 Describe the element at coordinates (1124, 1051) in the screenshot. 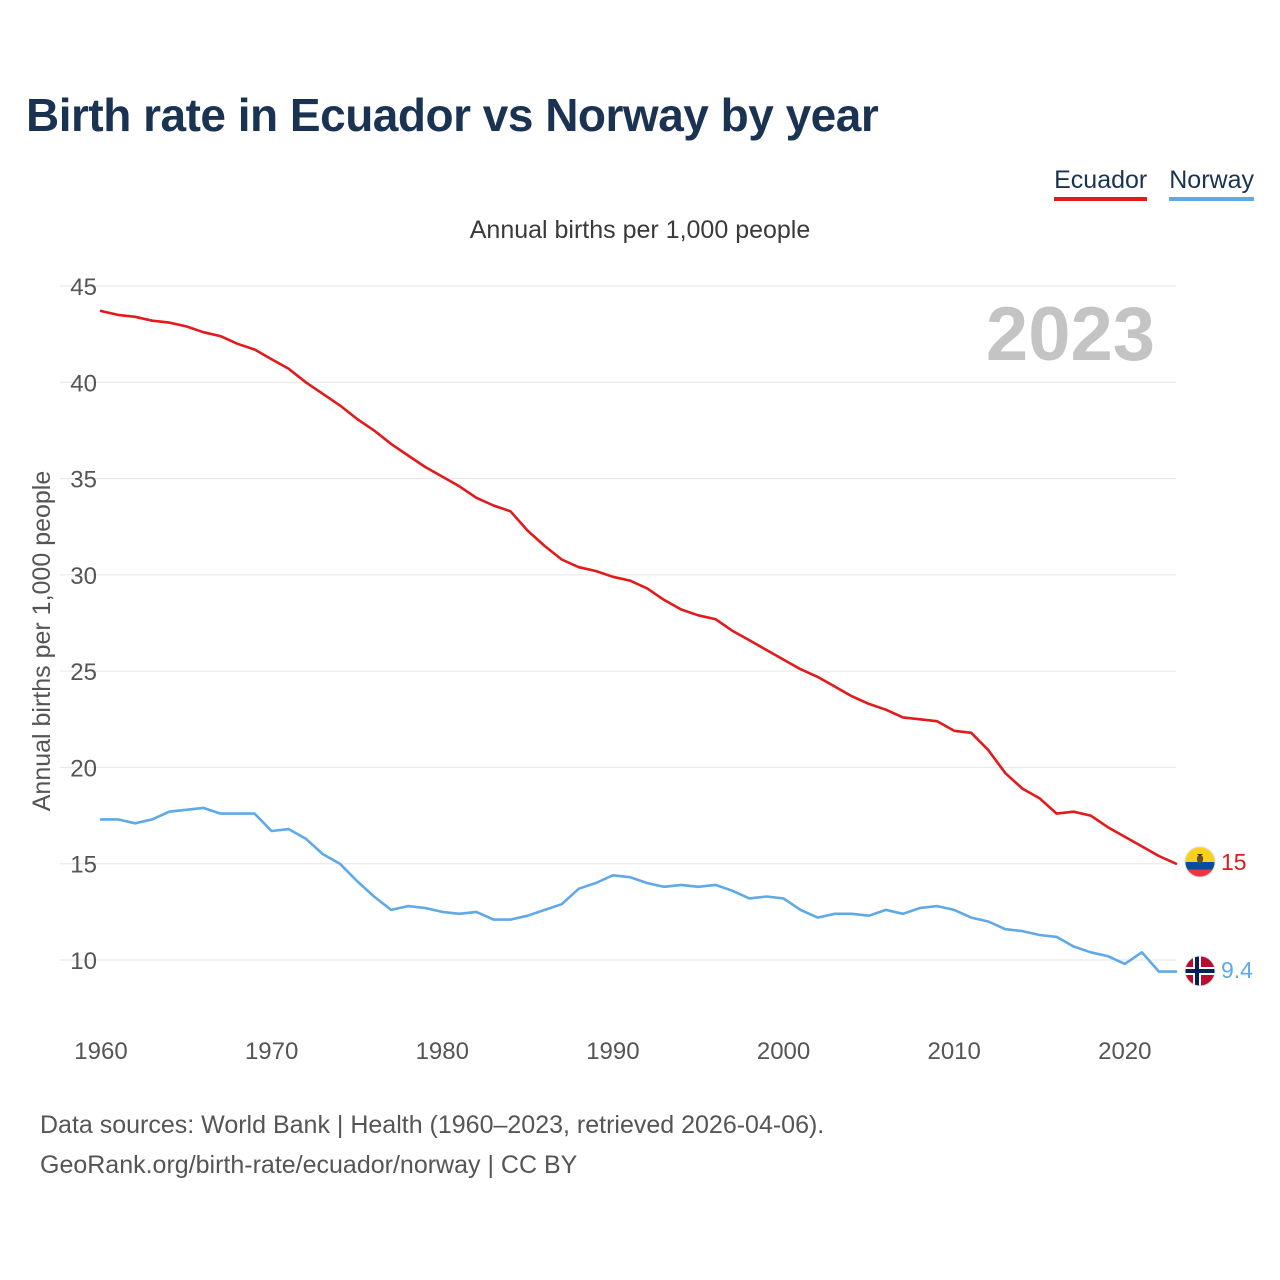

I see `x-tick-label: 2020` at that location.